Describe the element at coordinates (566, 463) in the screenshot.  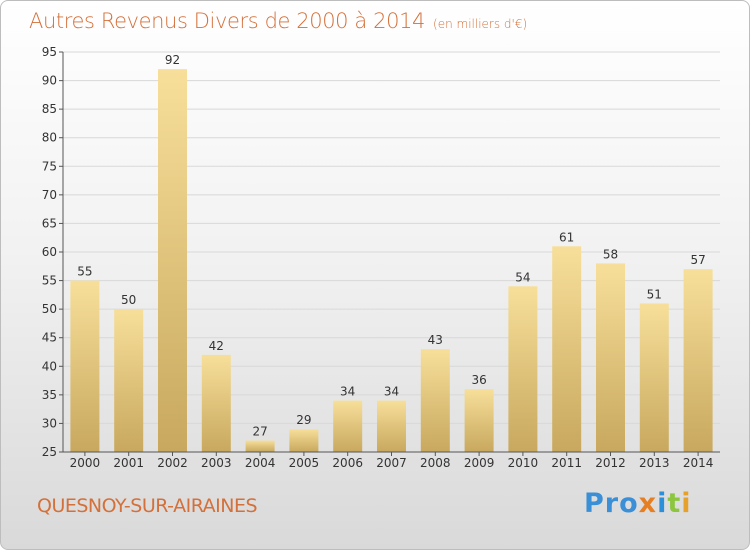
I see `x-tick-label: 2011` at that location.